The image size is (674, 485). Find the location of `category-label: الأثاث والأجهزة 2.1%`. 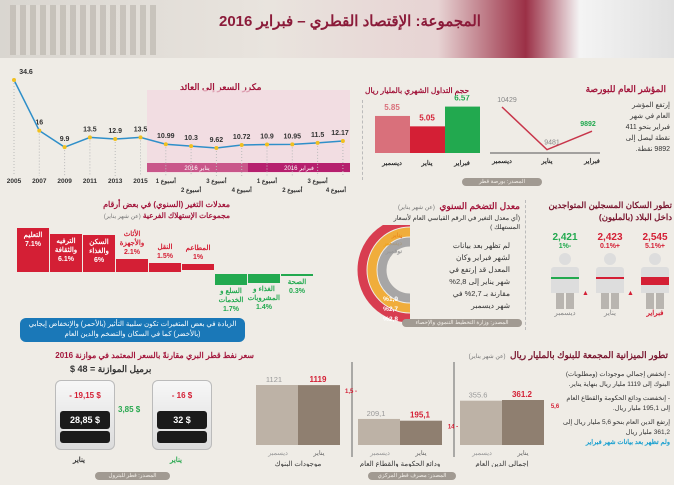

category-label: الأثاث والأجهزة 2.1% is located at coordinates (132, 243).